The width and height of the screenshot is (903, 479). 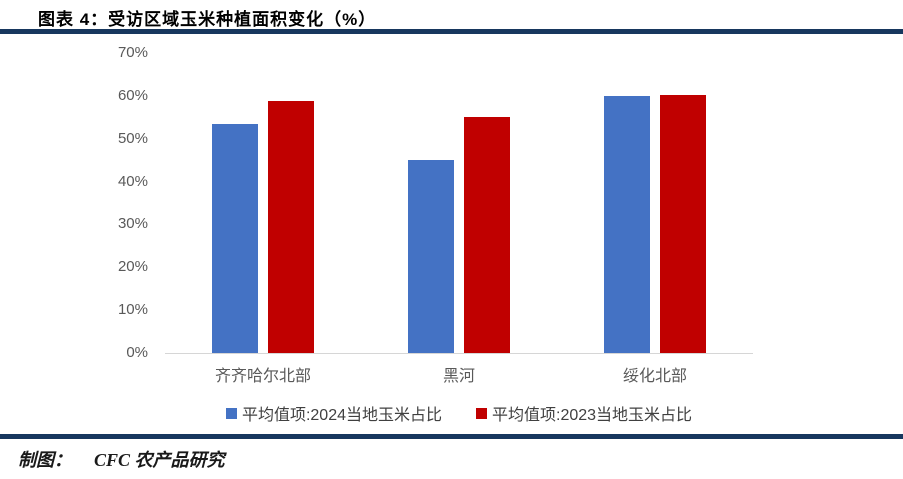 I want to click on legend-item-2024: 平均值项:2024当地玉米占比, so click(x=333, y=413).